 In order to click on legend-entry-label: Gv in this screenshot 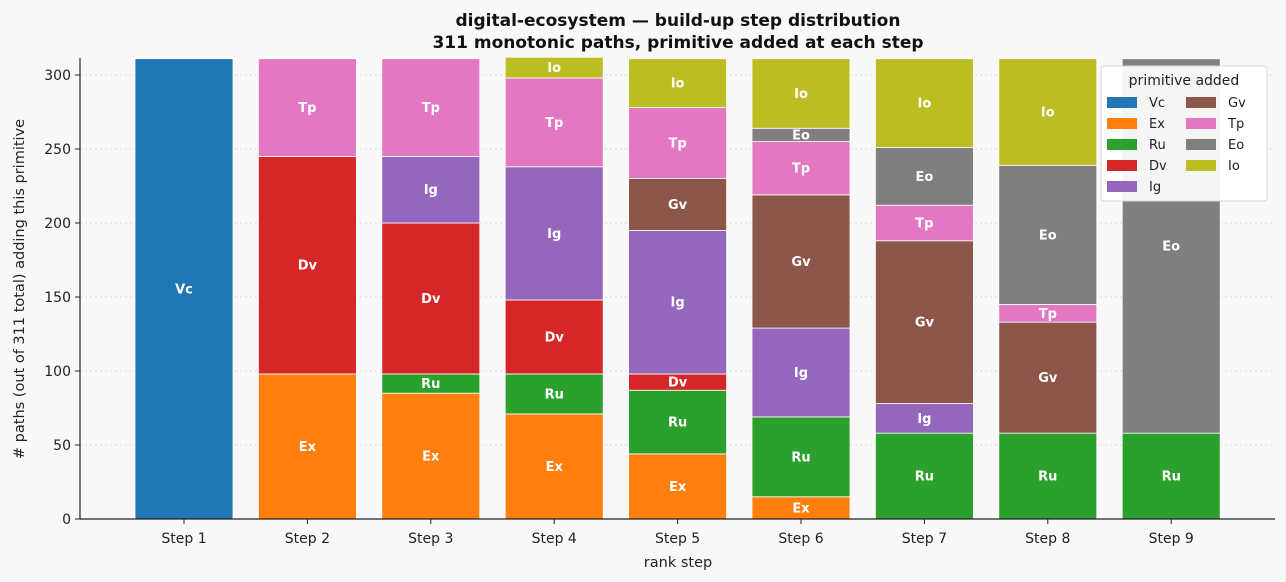, I will do `click(1237, 103)`.